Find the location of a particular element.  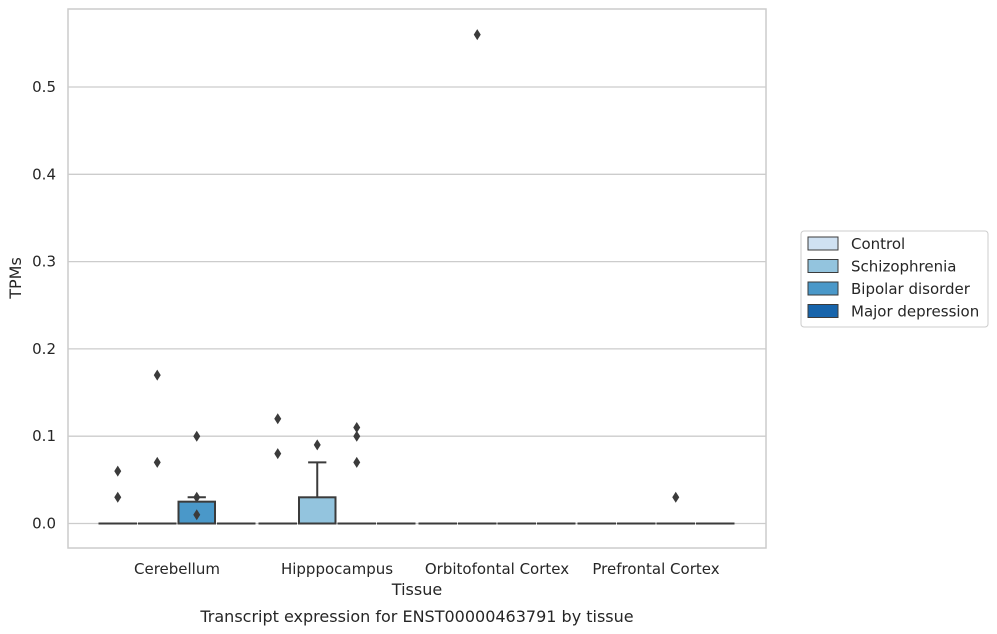

legend-label: Control is located at coordinates (878, 244).